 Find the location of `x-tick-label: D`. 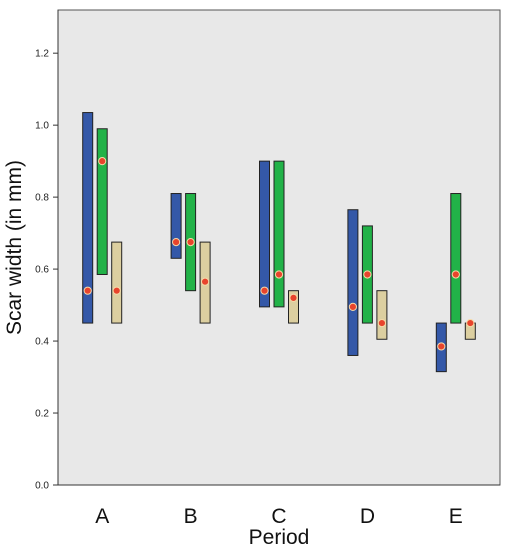

x-tick-label: D is located at coordinates (367, 516).